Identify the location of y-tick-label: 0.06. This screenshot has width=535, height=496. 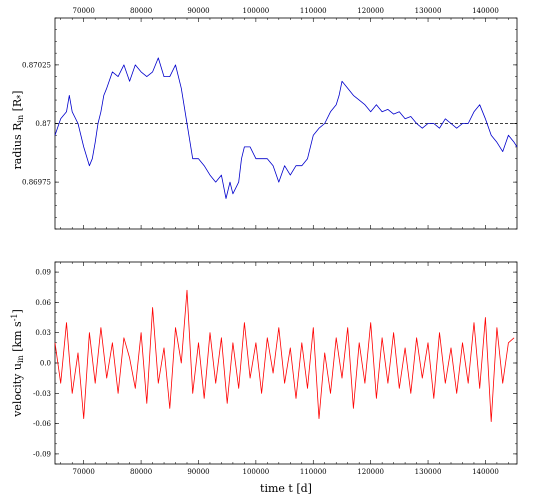
(43, 303).